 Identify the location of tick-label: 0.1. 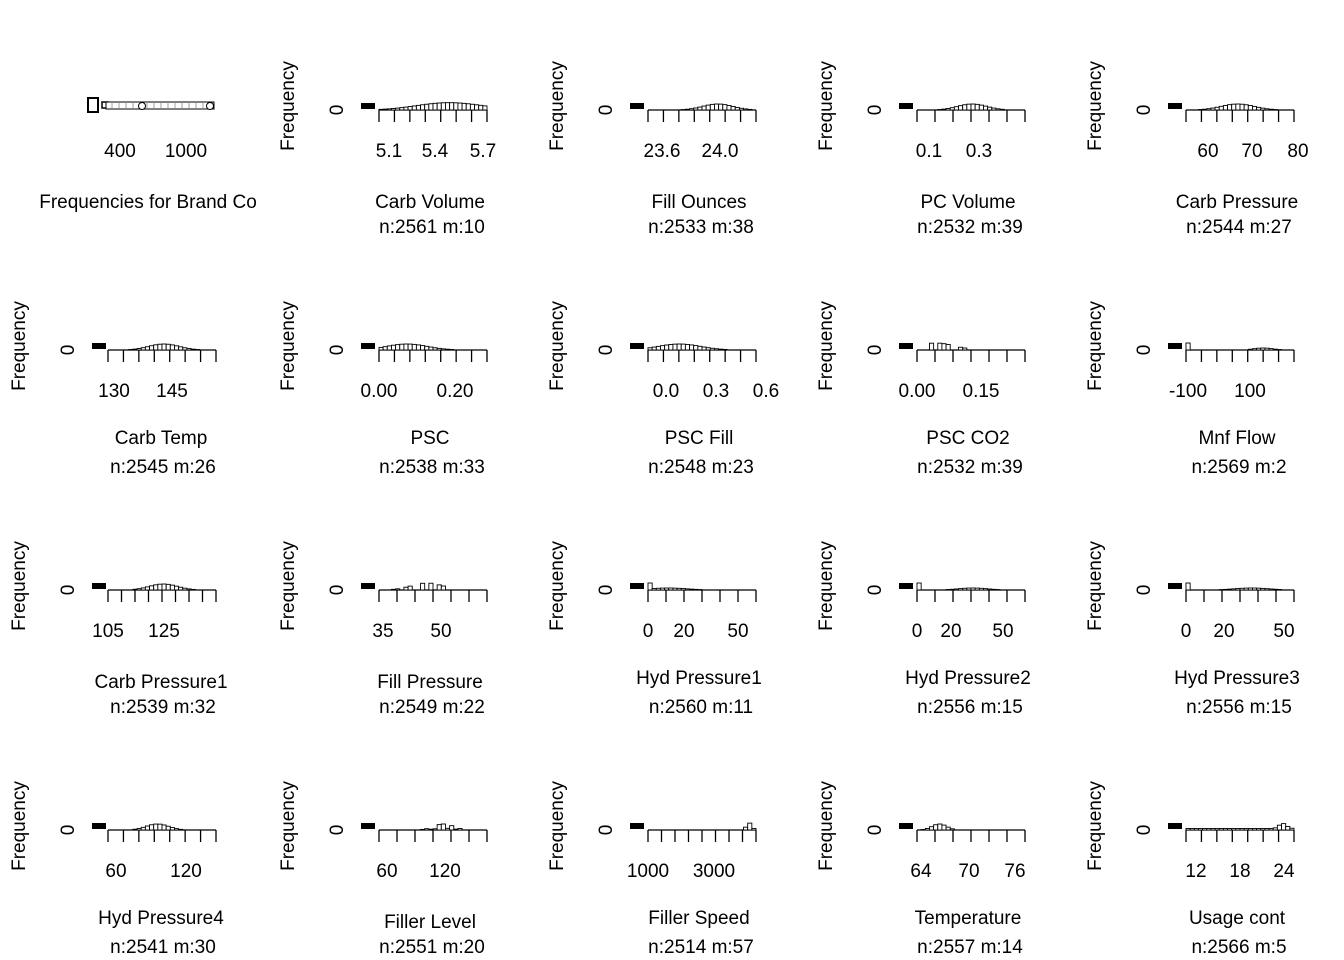
(929, 151).